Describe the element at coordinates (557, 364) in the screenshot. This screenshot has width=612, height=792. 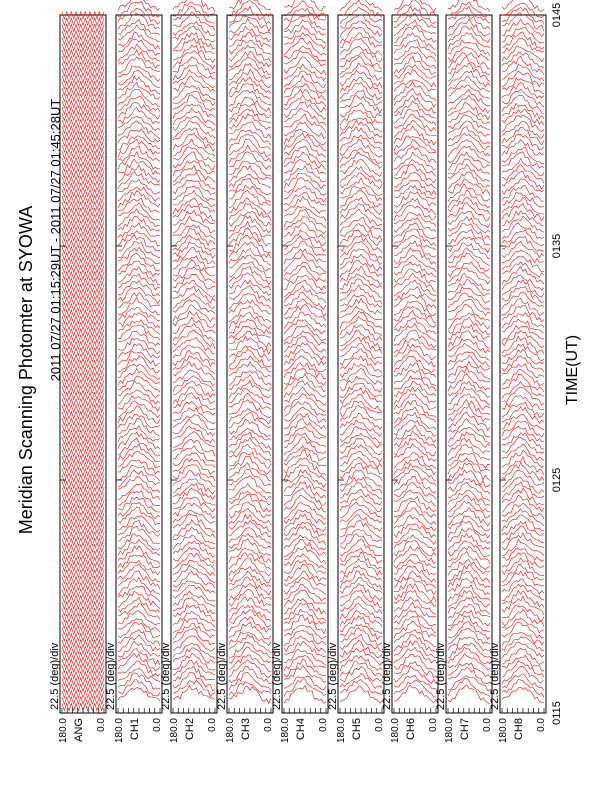
I see `x-tick-labels: 0115 0125 0135 0145` at that location.